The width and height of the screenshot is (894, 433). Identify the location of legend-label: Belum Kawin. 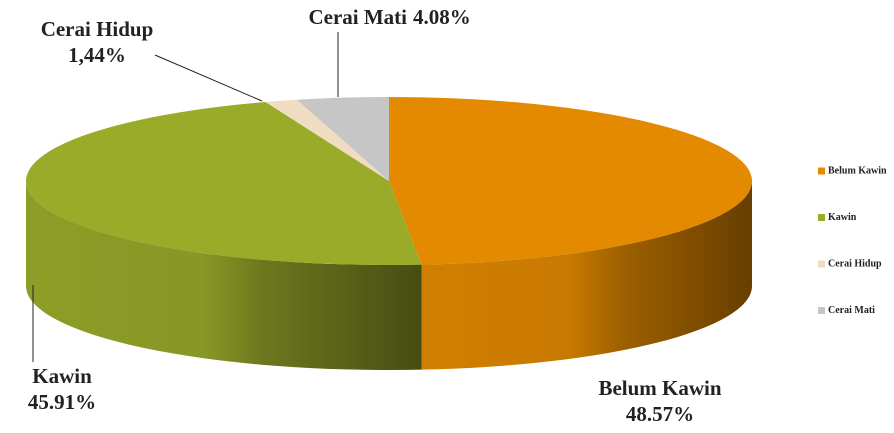
(857, 170).